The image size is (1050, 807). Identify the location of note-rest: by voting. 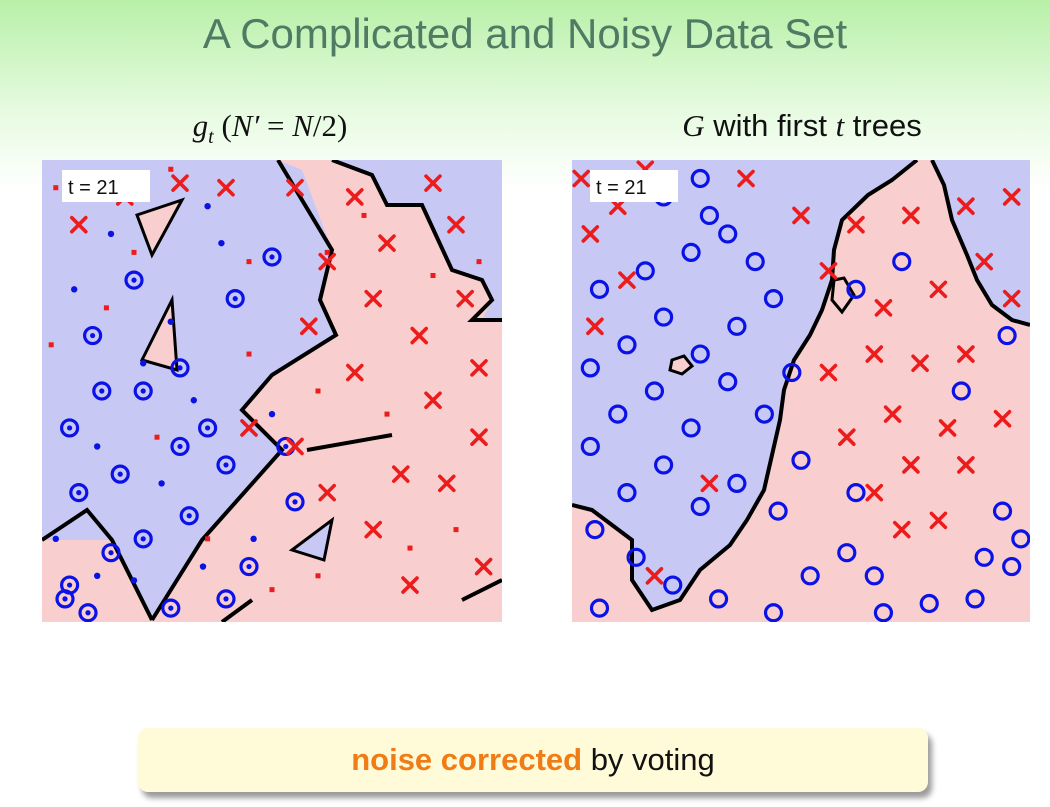
(648, 759).